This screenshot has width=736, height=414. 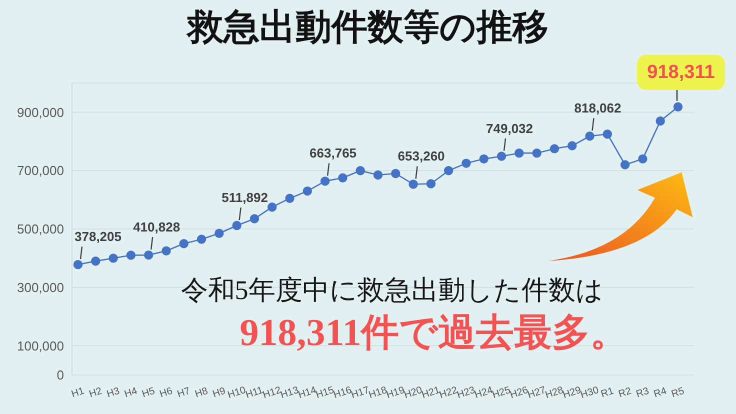 I want to click on data-label: 378,205, so click(x=98, y=236).